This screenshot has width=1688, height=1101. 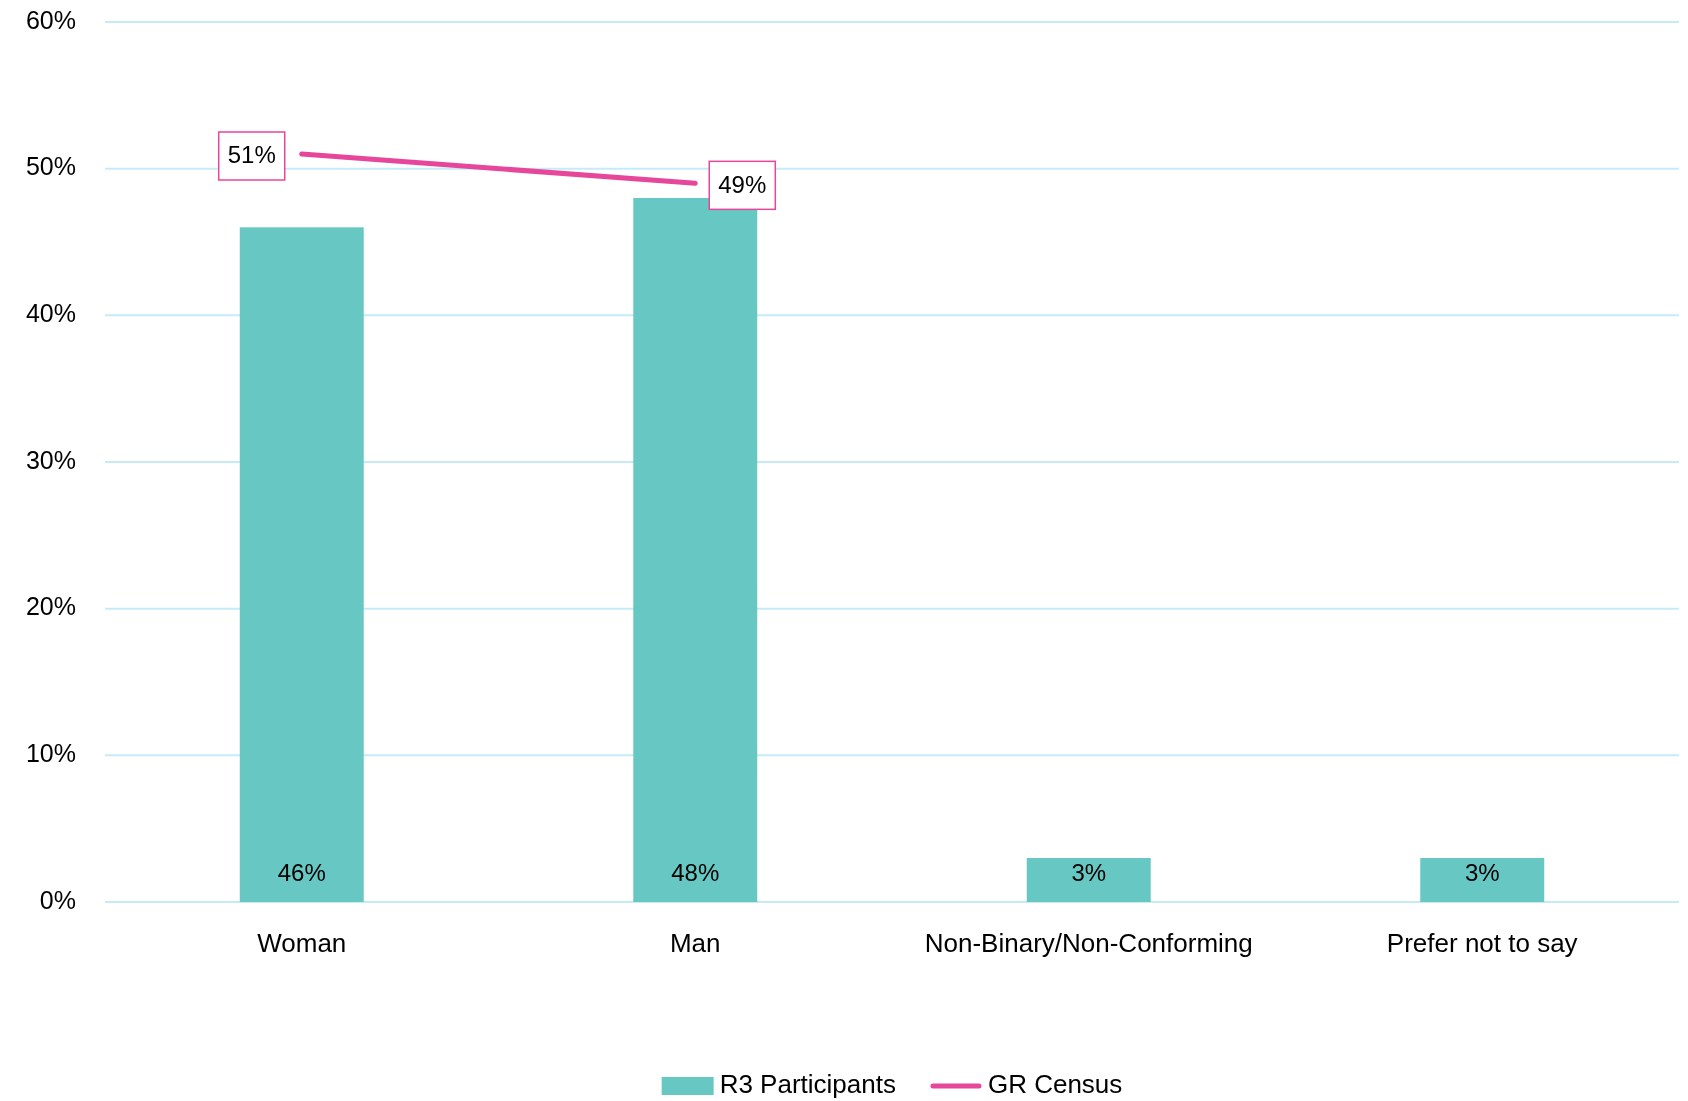 I want to click on legend-label: GR Census, so click(x=1055, y=1083).